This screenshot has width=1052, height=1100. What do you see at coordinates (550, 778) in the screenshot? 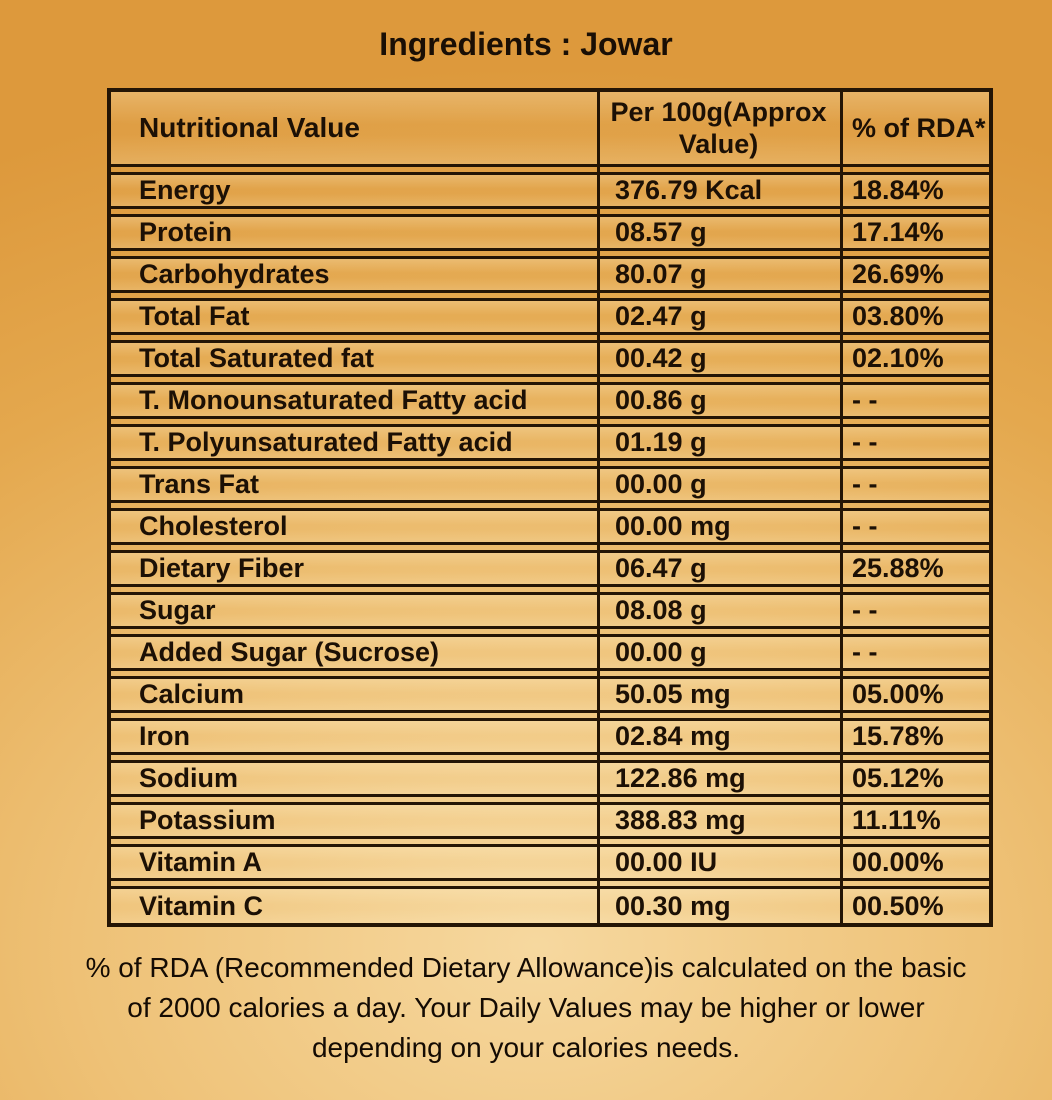
I see `table-row: Sodium 122.86 mg 05.12%` at bounding box center [550, 778].